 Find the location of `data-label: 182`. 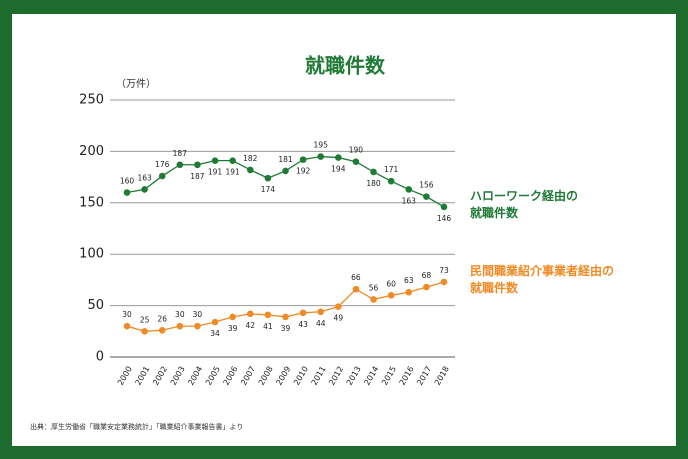

data-label: 182 is located at coordinates (250, 158).